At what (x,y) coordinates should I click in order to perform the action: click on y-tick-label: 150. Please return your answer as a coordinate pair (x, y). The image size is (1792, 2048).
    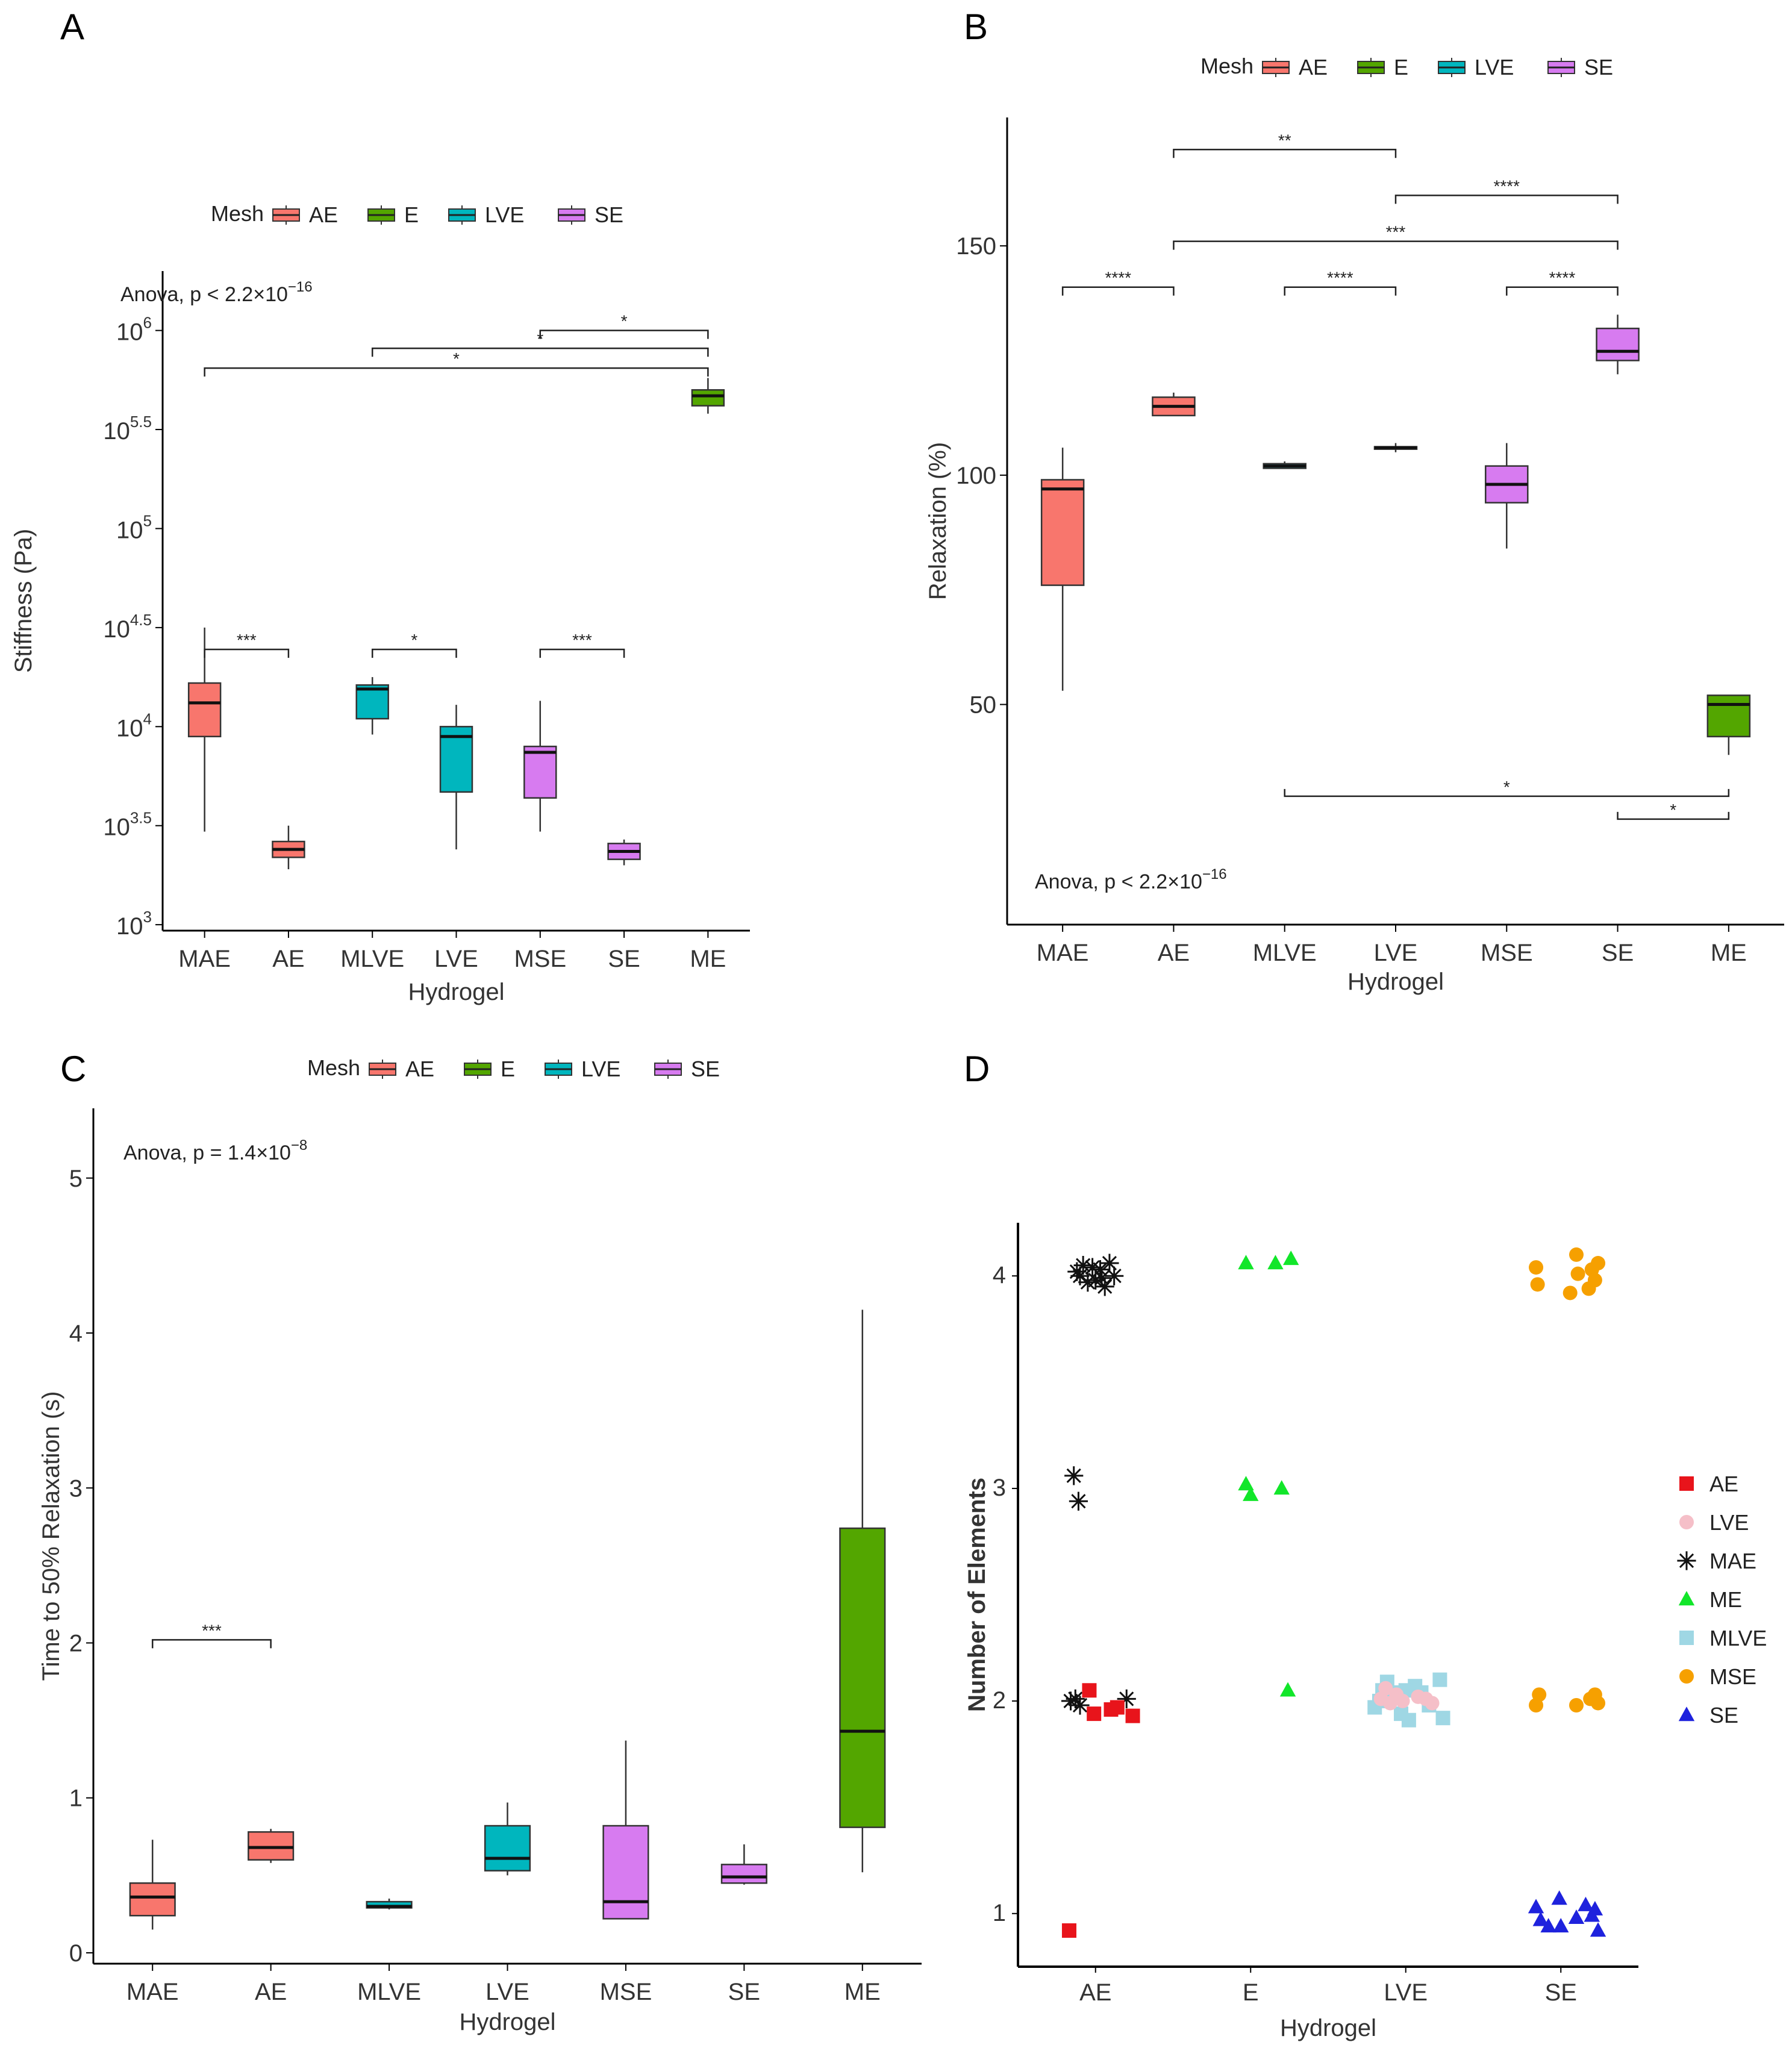
    Looking at the image, I should click on (976, 246).